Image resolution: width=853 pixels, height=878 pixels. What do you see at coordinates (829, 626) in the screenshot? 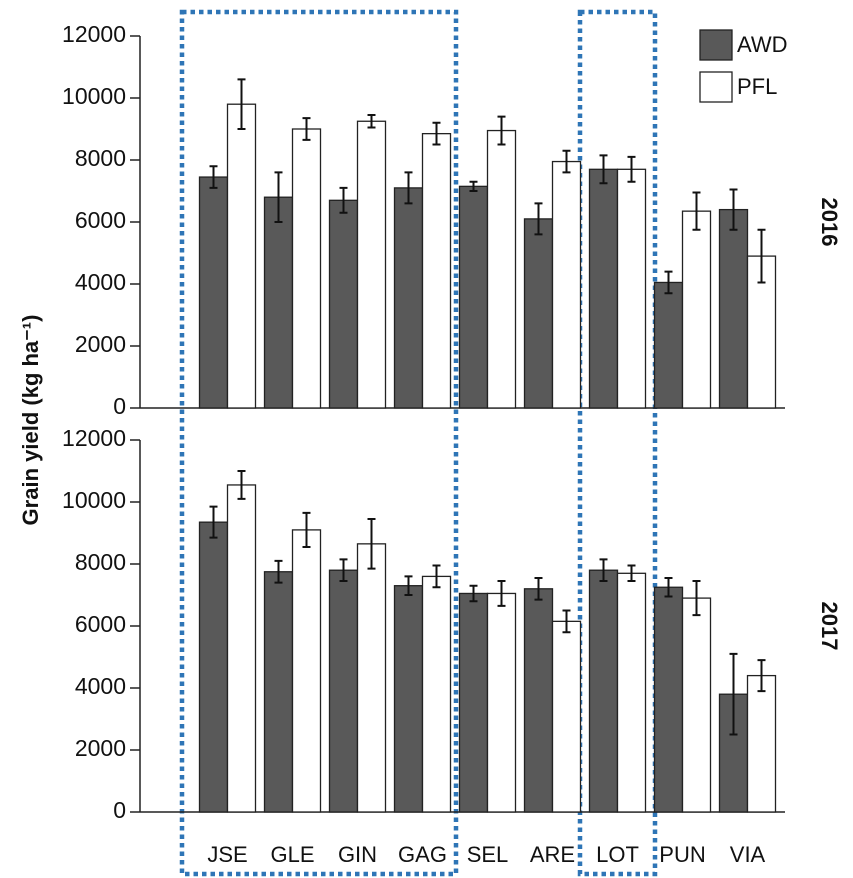
I see `panel-label: 2017` at bounding box center [829, 626].